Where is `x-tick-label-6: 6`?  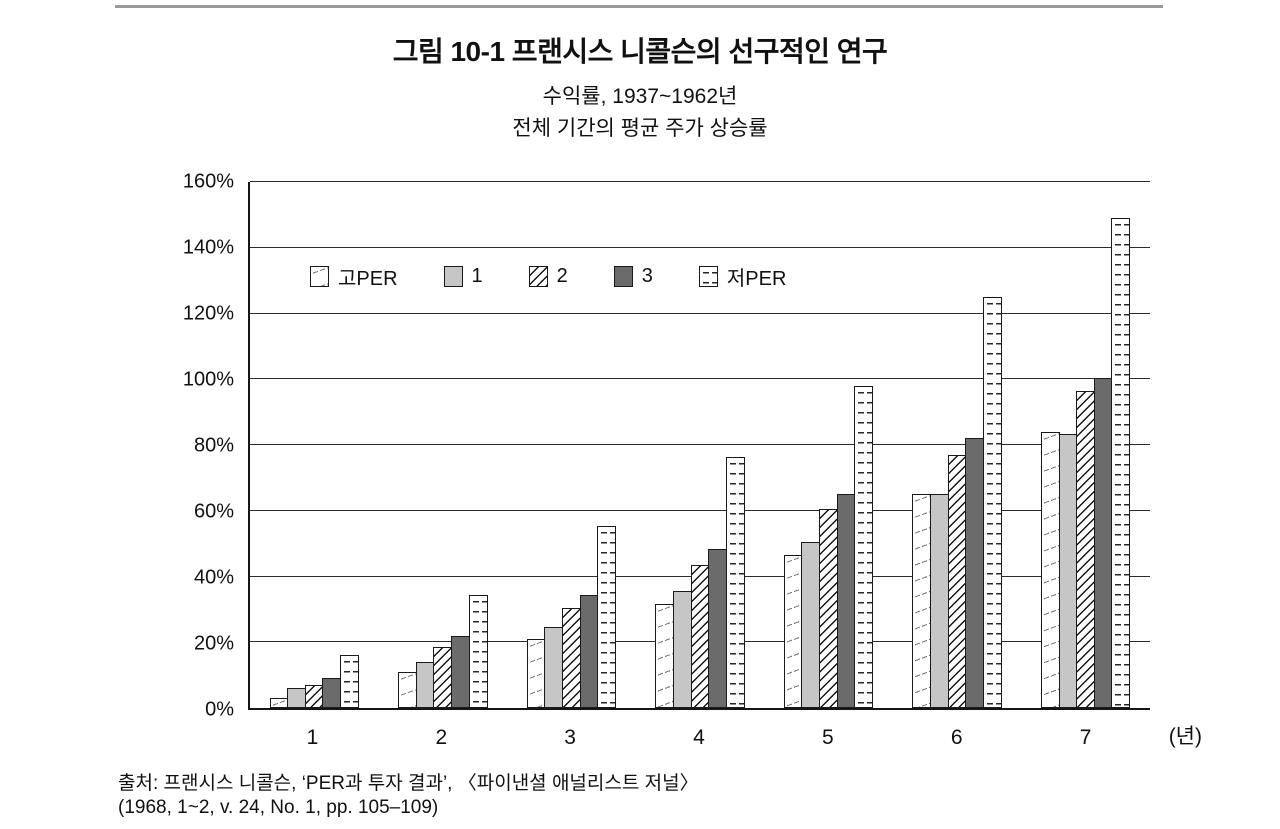
x-tick-label-6: 6 is located at coordinates (956, 737).